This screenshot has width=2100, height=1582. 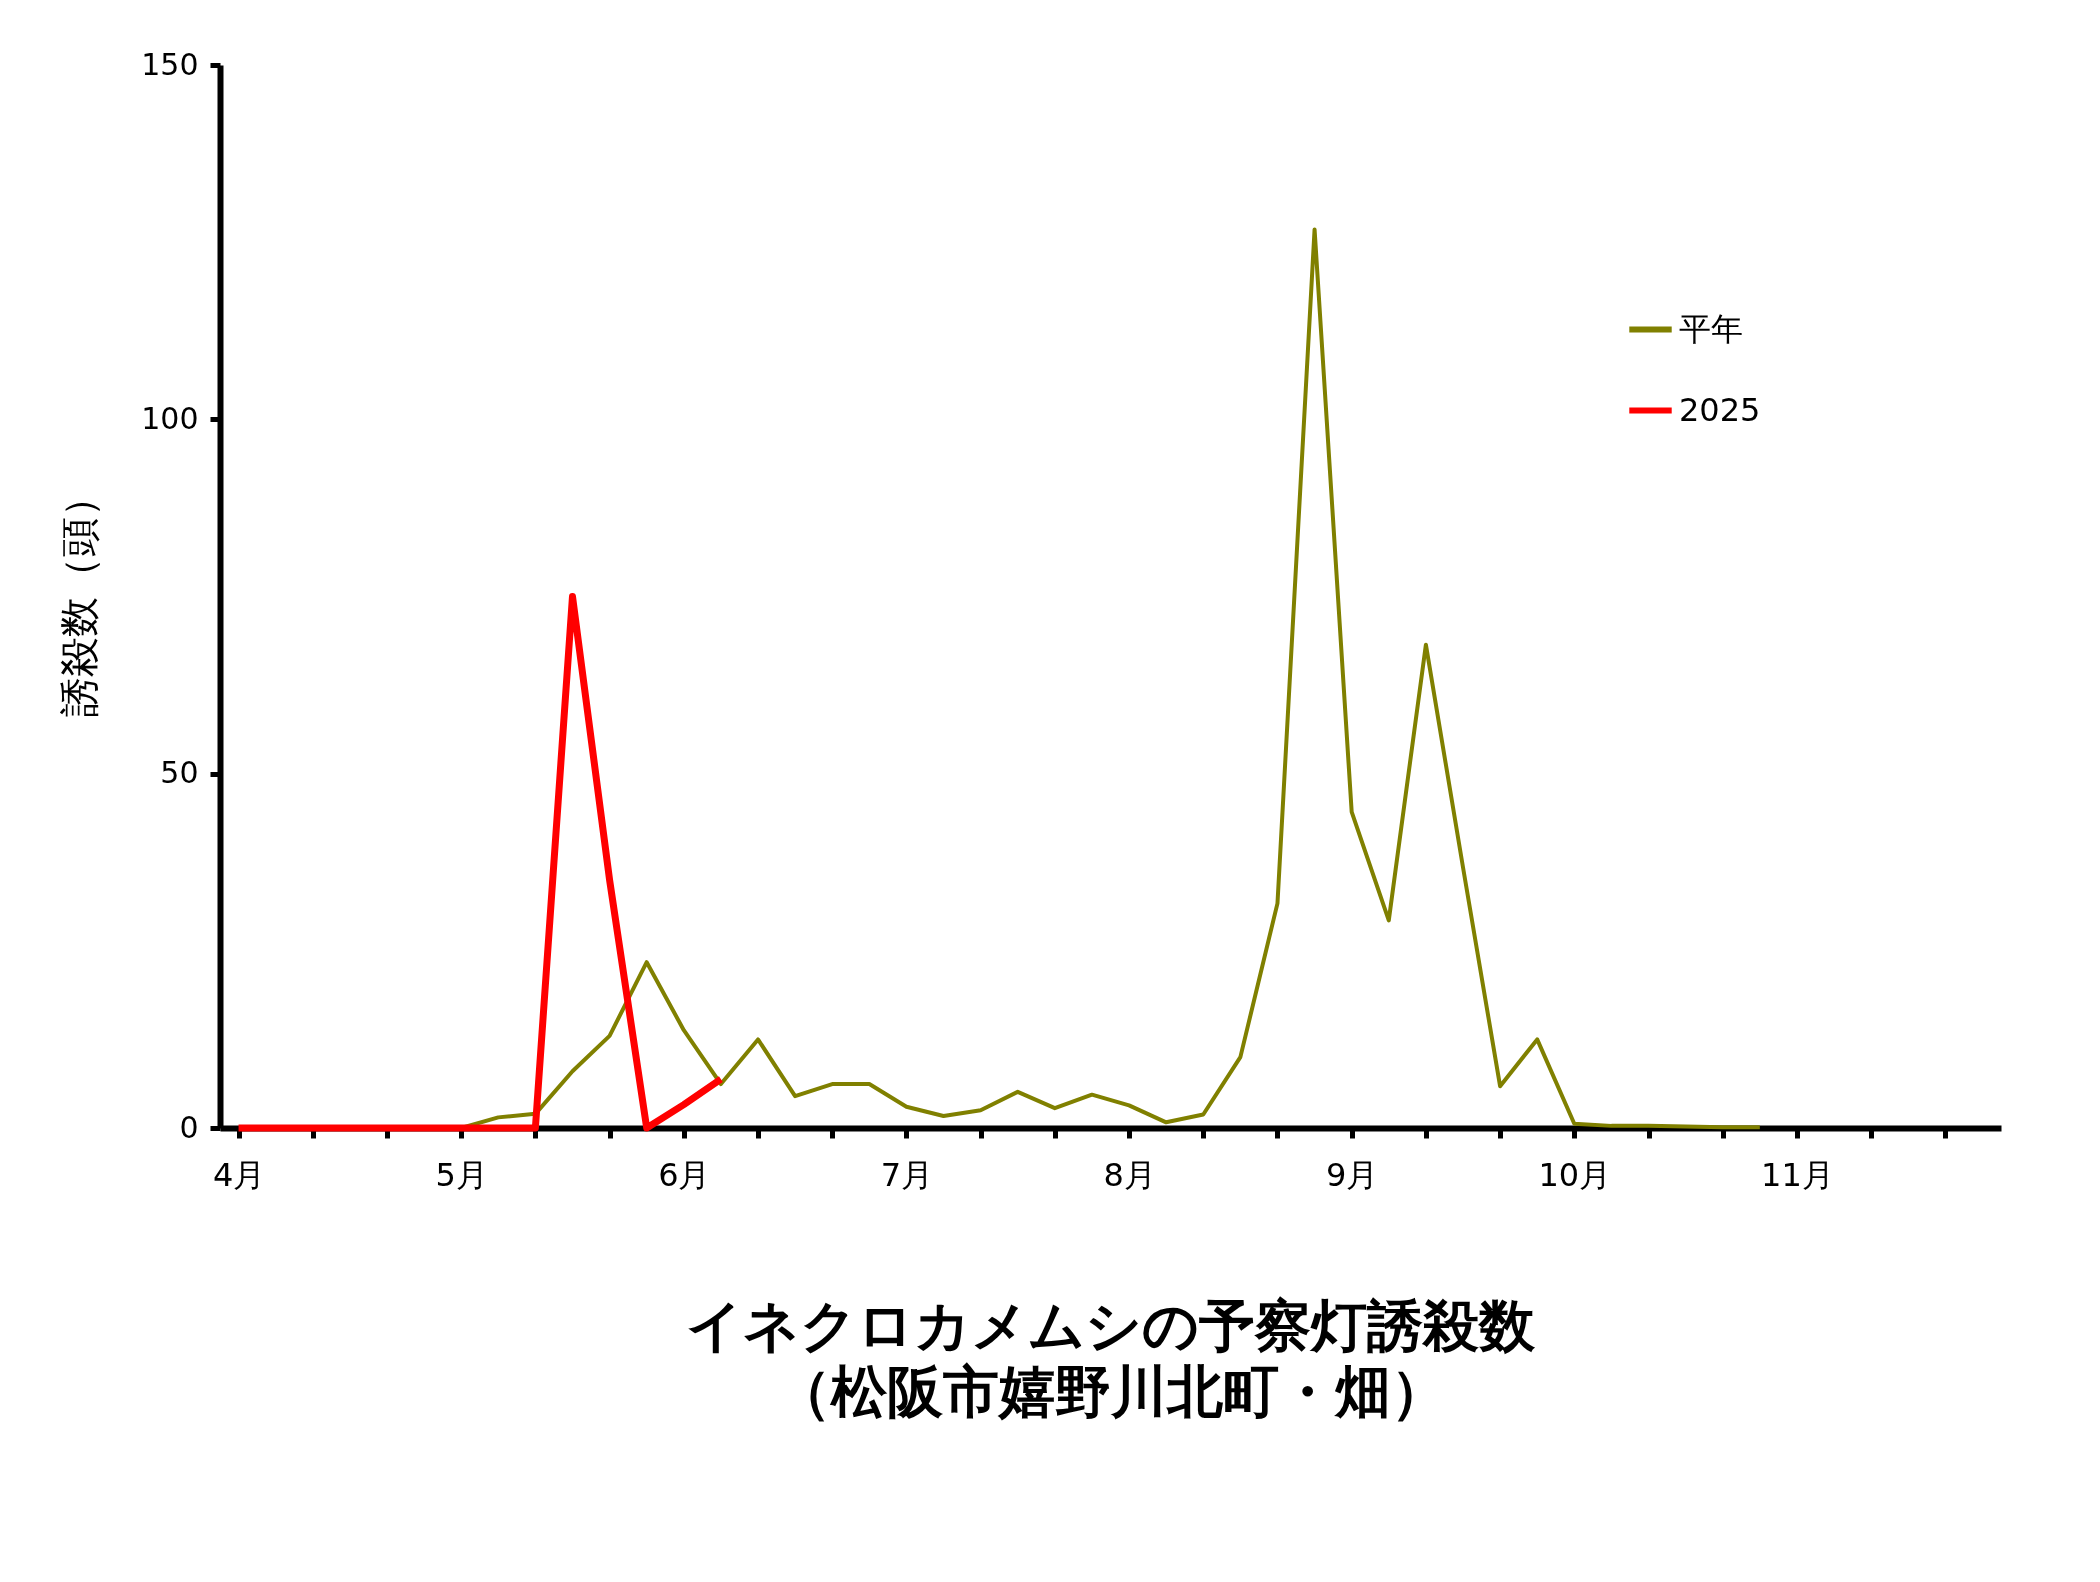 I want to click on text: （松阪市嬉野川北町・畑）, so click(x=1110, y=1391).